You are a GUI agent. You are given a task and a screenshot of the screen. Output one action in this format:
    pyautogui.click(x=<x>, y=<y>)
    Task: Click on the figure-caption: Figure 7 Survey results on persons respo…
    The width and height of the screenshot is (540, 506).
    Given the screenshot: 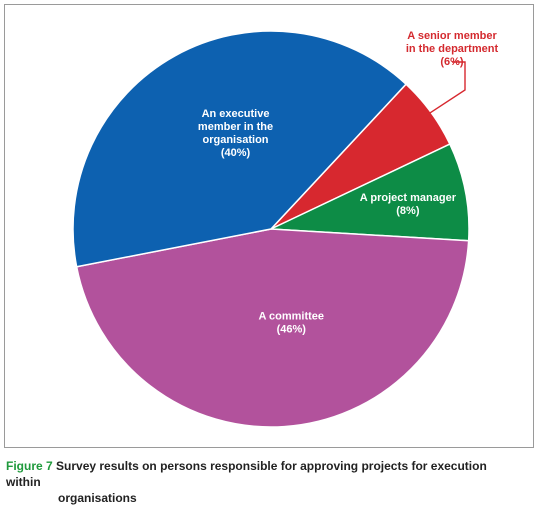 What is the action you would take?
    pyautogui.click(x=256, y=482)
    